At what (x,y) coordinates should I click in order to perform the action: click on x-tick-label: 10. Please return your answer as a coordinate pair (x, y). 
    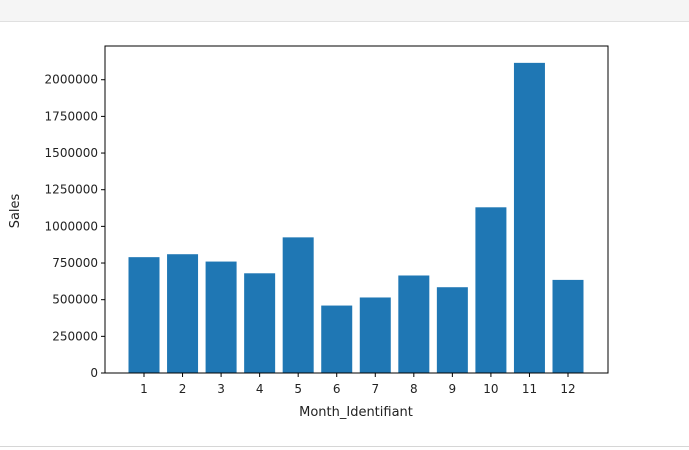
    Looking at the image, I should click on (490, 389).